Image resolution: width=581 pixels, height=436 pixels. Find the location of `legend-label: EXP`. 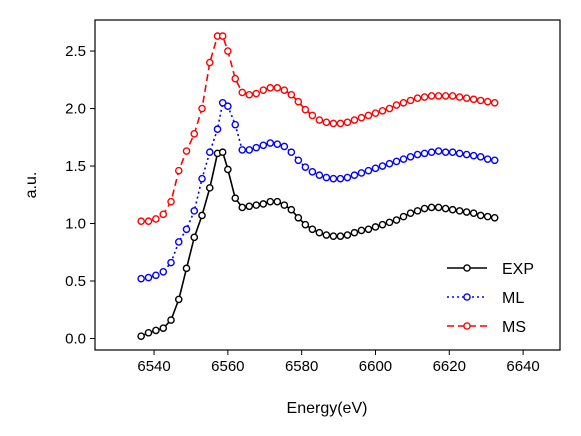

legend-label: EXP is located at coordinates (518, 269).